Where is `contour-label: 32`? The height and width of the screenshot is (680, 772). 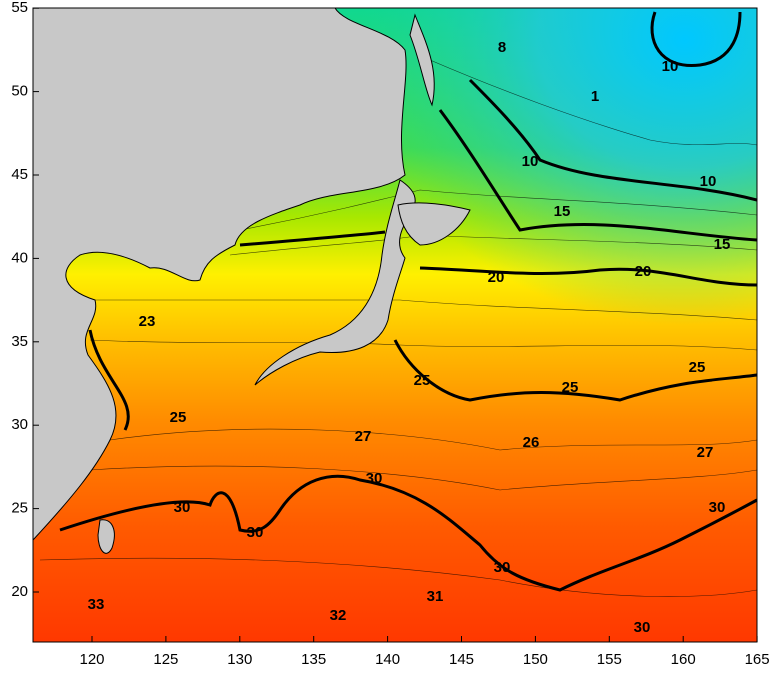 contour-label: 32 is located at coordinates (338, 615).